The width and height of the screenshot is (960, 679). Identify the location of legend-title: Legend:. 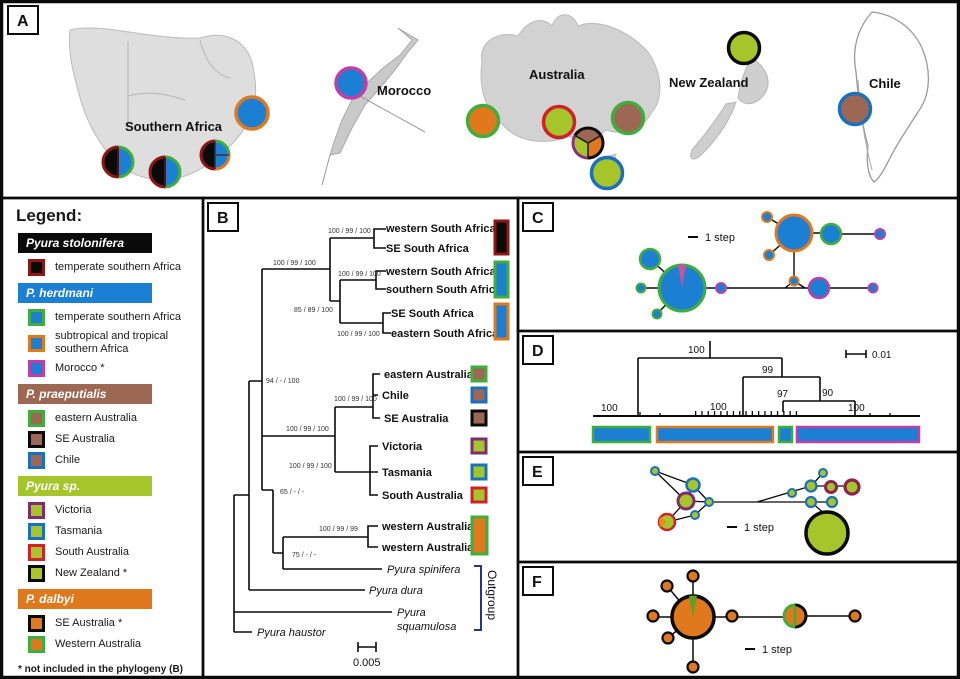
(49, 215).